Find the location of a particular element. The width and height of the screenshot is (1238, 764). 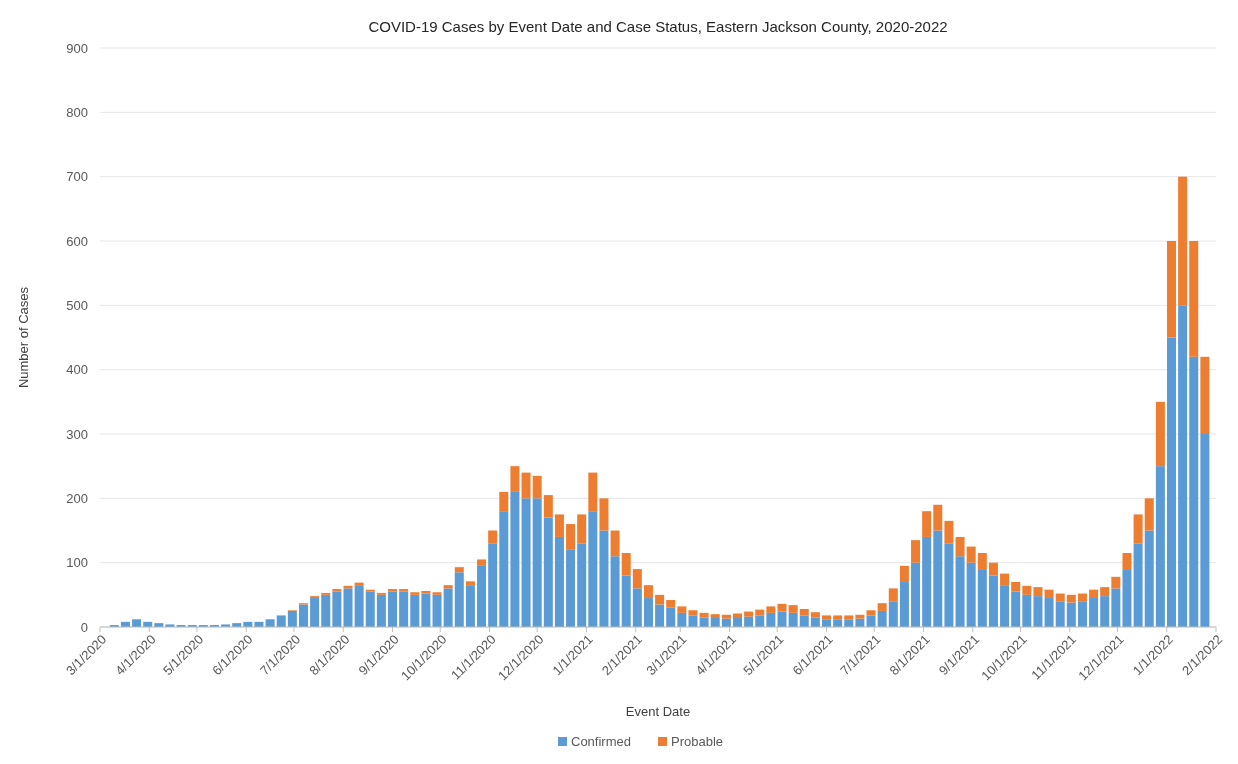

y-tick-label: 500 is located at coordinates (77, 305).